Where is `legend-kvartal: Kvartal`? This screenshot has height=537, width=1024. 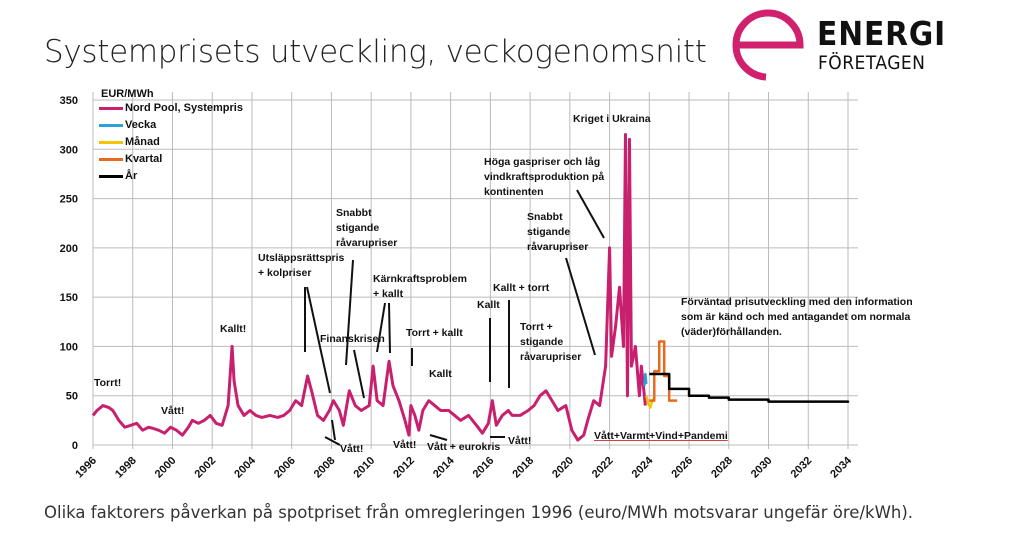
legend-kvartal: Kvartal is located at coordinates (130, 159).